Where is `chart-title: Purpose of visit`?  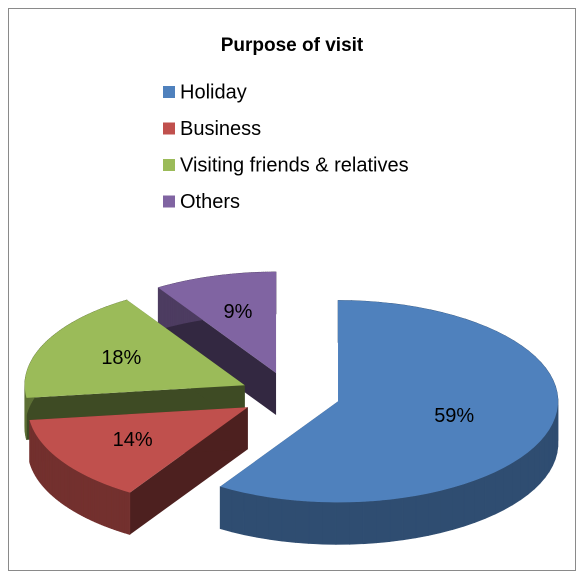 chart-title: Purpose of visit is located at coordinates (292, 45).